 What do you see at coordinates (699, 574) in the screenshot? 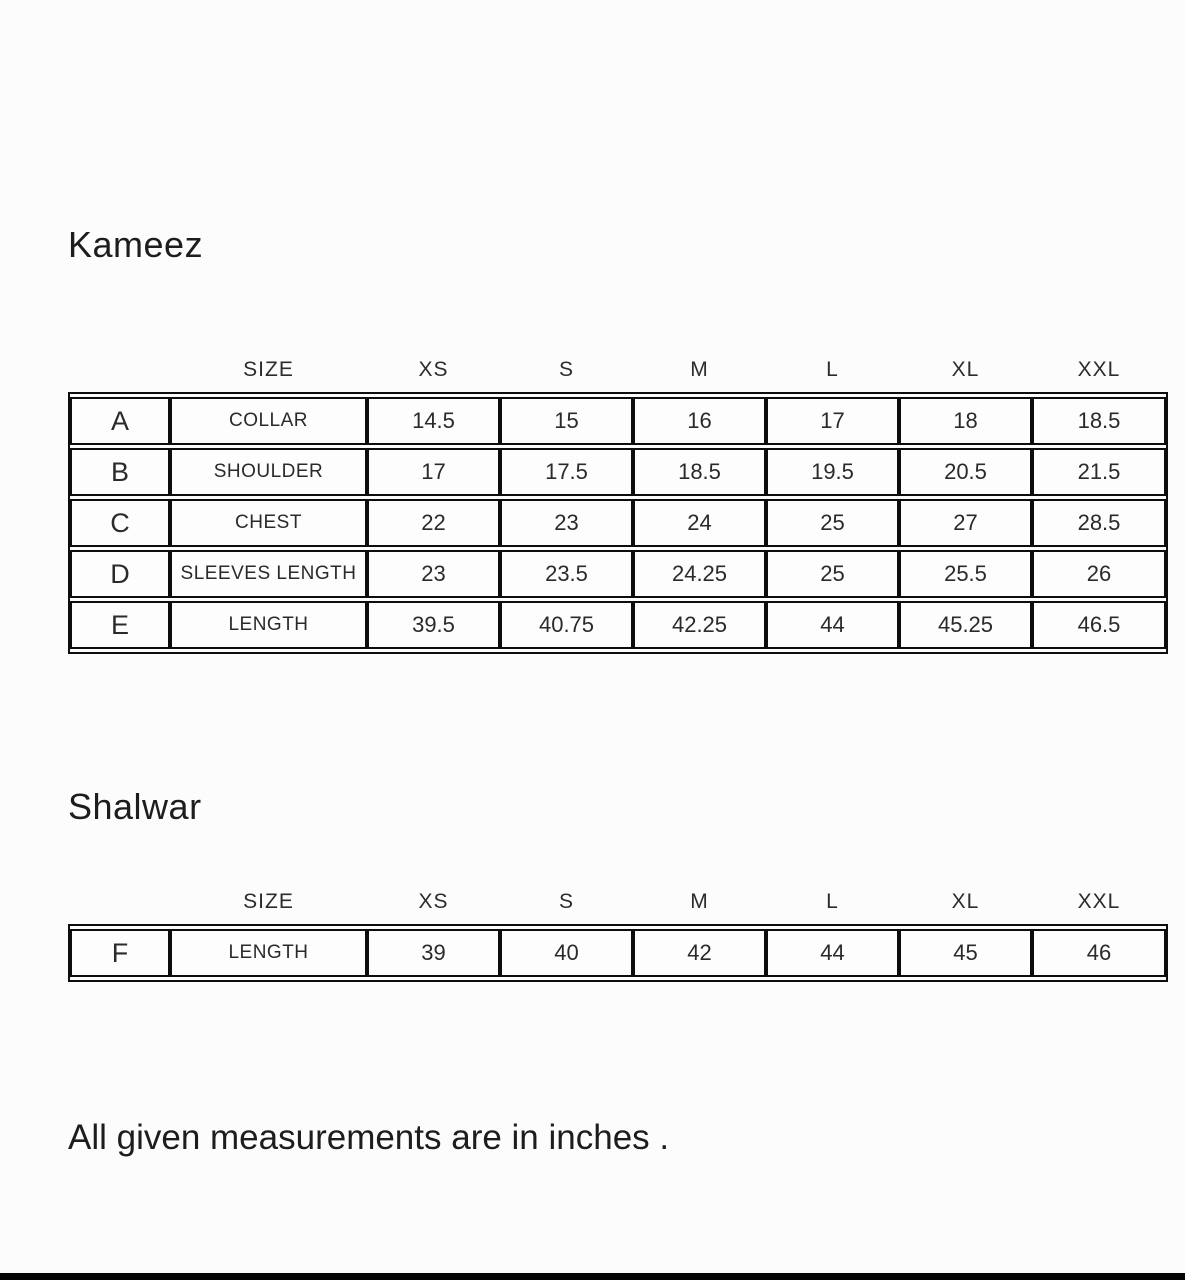
I see `measurement-value-cell: 24.25` at bounding box center [699, 574].